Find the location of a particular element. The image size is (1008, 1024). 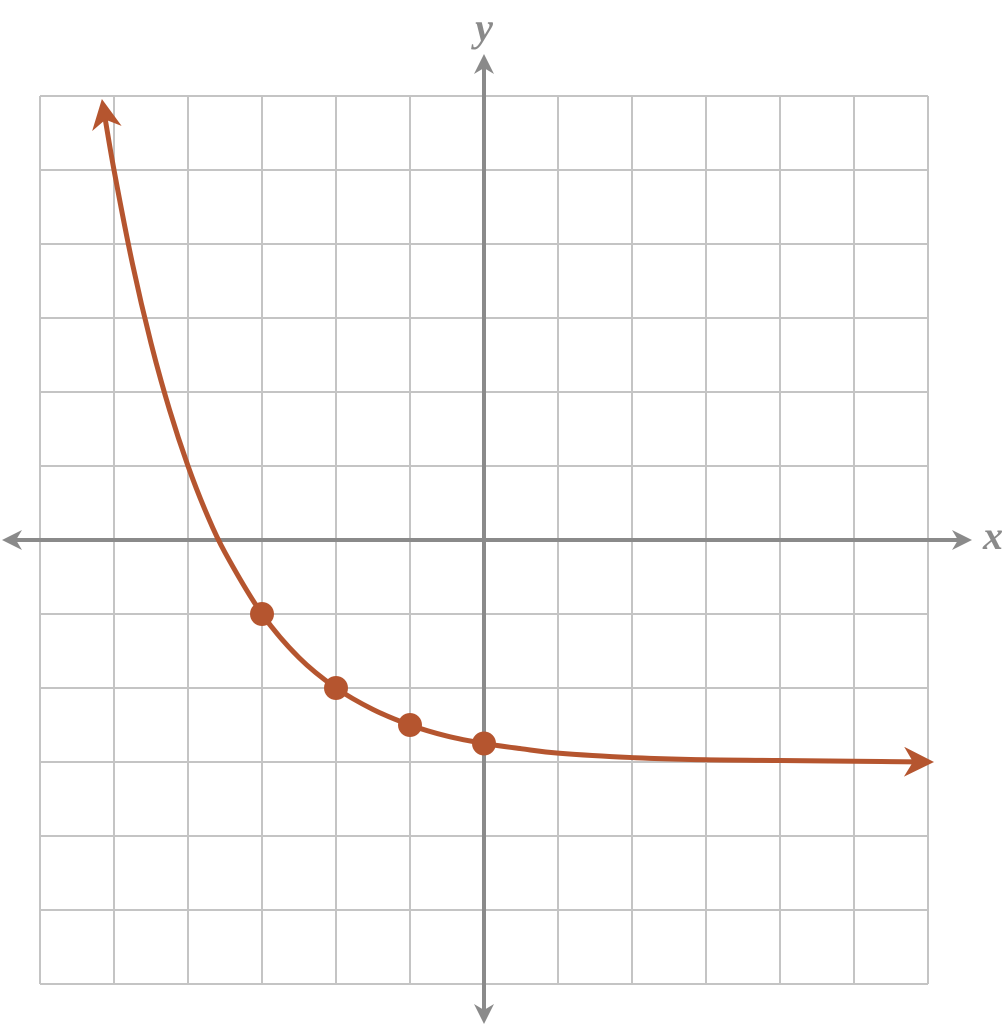

y-axis-label: y is located at coordinates (482, 27).